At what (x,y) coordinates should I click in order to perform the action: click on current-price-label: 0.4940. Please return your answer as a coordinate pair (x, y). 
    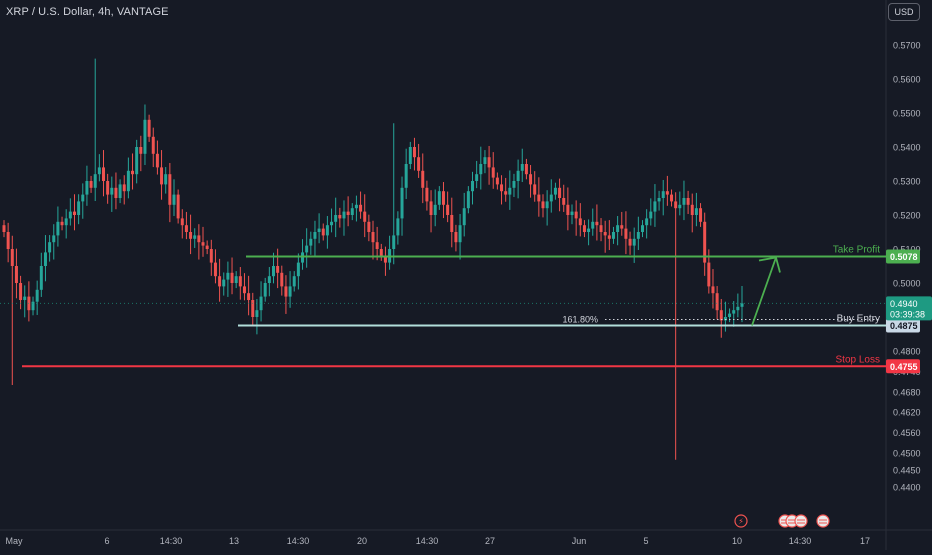
    Looking at the image, I should click on (904, 304).